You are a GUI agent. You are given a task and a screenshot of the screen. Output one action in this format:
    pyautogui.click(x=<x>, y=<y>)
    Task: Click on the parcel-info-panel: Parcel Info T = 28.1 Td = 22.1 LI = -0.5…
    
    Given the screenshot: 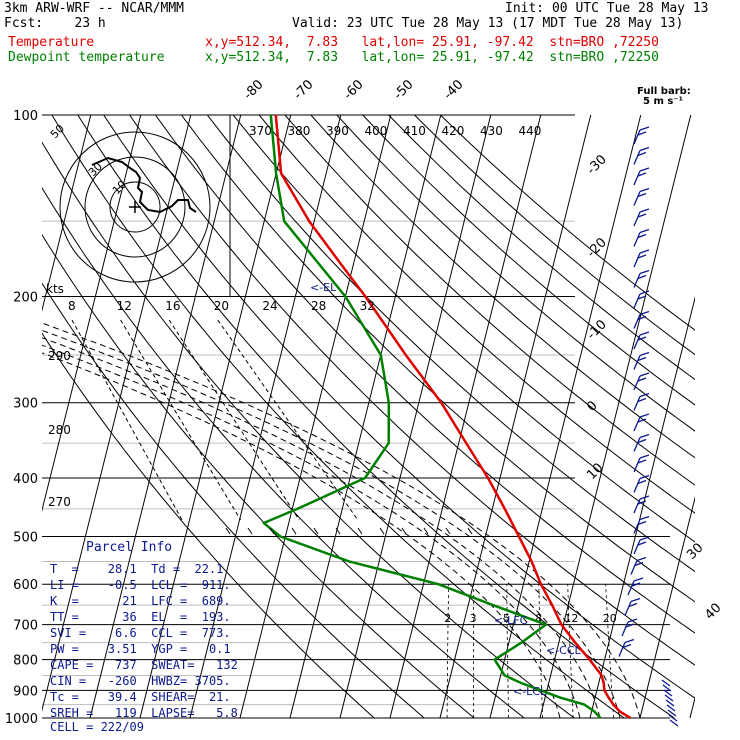 What is the action you would take?
    pyautogui.click(x=140, y=636)
    